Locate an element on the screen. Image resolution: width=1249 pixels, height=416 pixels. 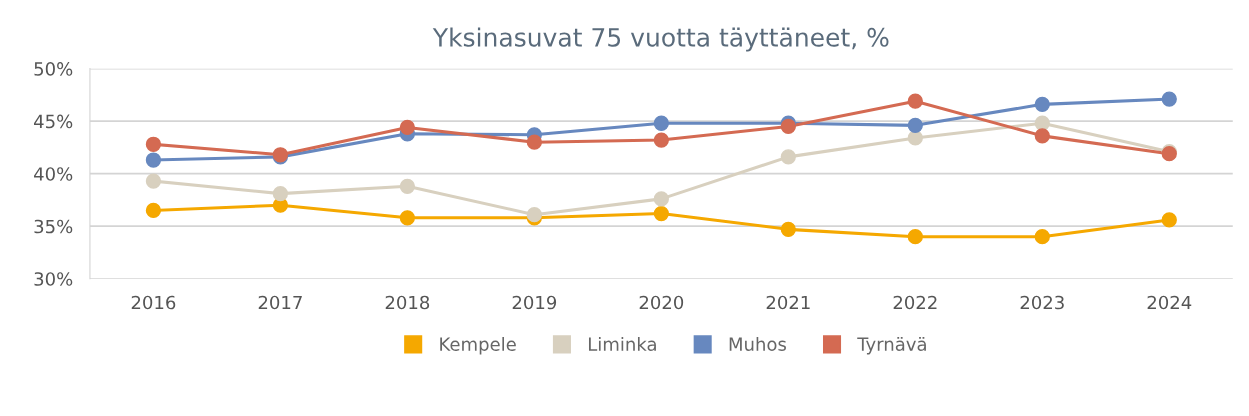
legend-label: Liminka is located at coordinates (622, 343).